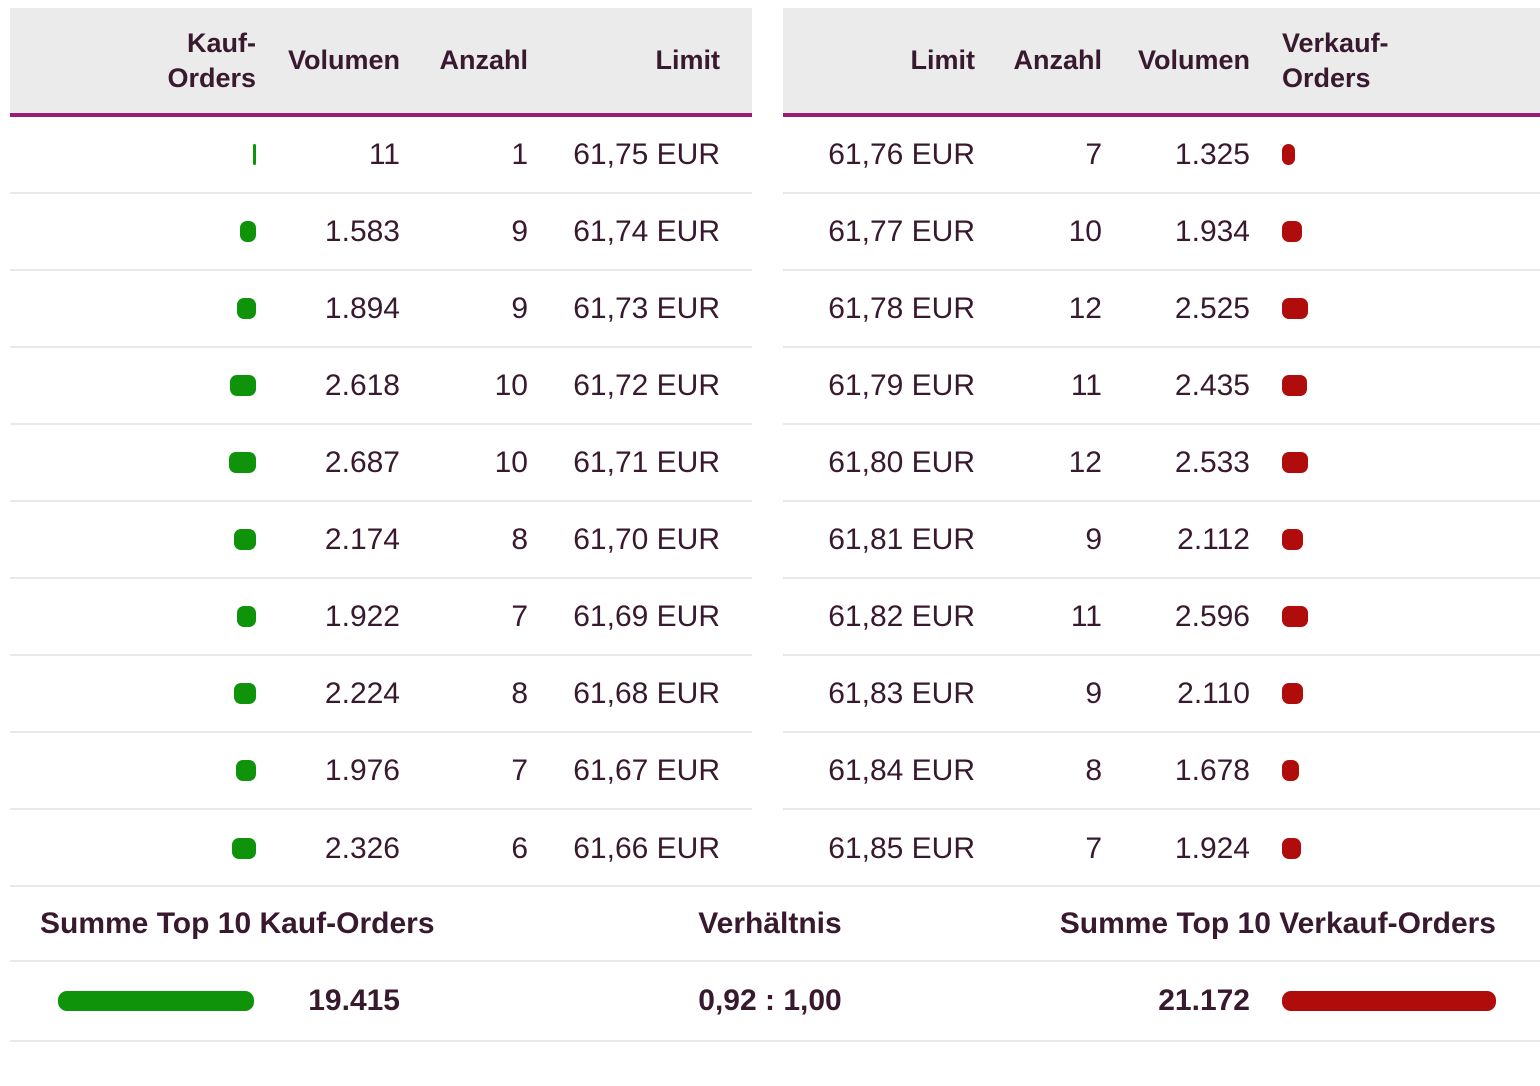 The height and width of the screenshot is (1086, 1540). I want to click on volume-cell: 1.583, so click(362, 231).